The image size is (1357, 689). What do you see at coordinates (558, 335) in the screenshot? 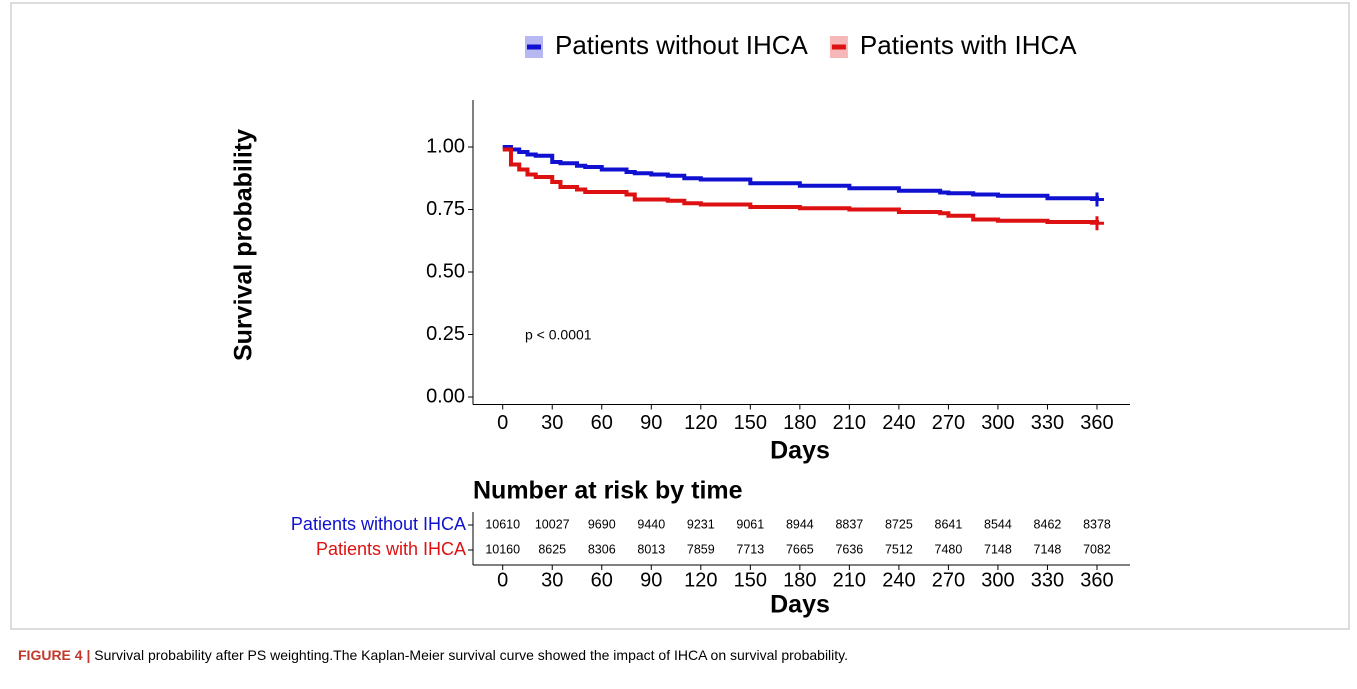
I see `annotation: p < 0.0001` at bounding box center [558, 335].